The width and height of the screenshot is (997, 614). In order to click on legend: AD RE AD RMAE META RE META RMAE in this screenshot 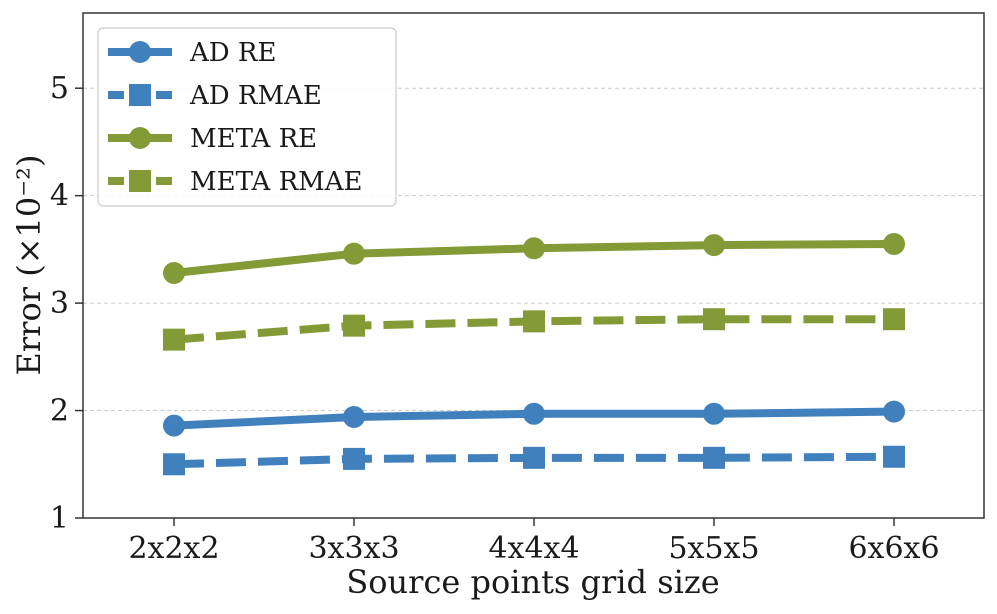, I will do `click(247, 117)`.